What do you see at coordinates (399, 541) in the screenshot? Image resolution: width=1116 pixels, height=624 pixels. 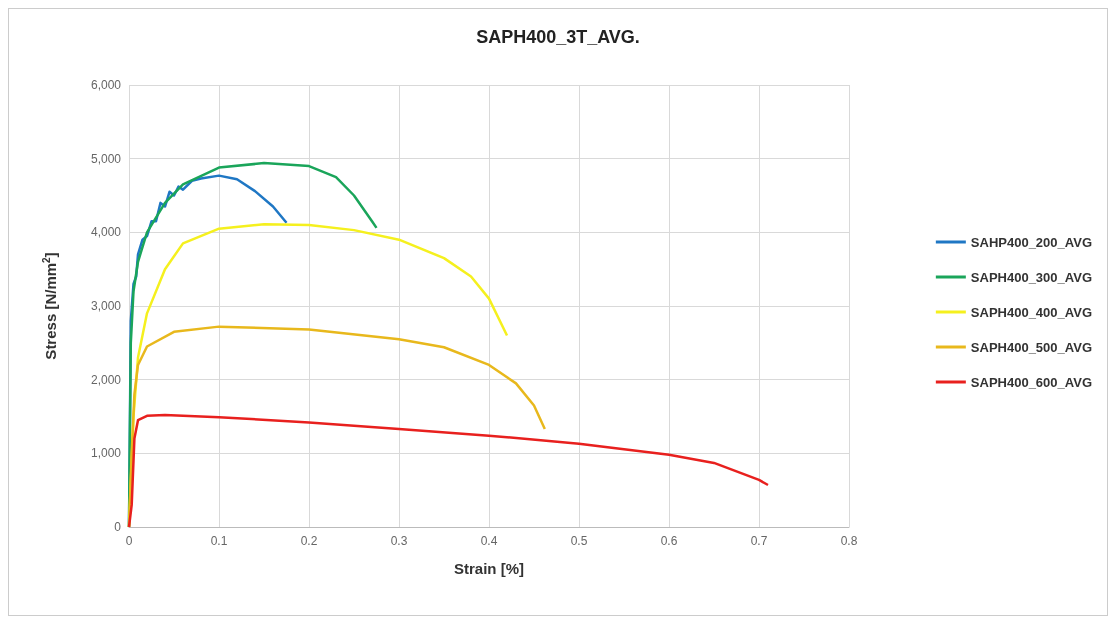 I see `x-tick-label: 0.3` at bounding box center [399, 541].